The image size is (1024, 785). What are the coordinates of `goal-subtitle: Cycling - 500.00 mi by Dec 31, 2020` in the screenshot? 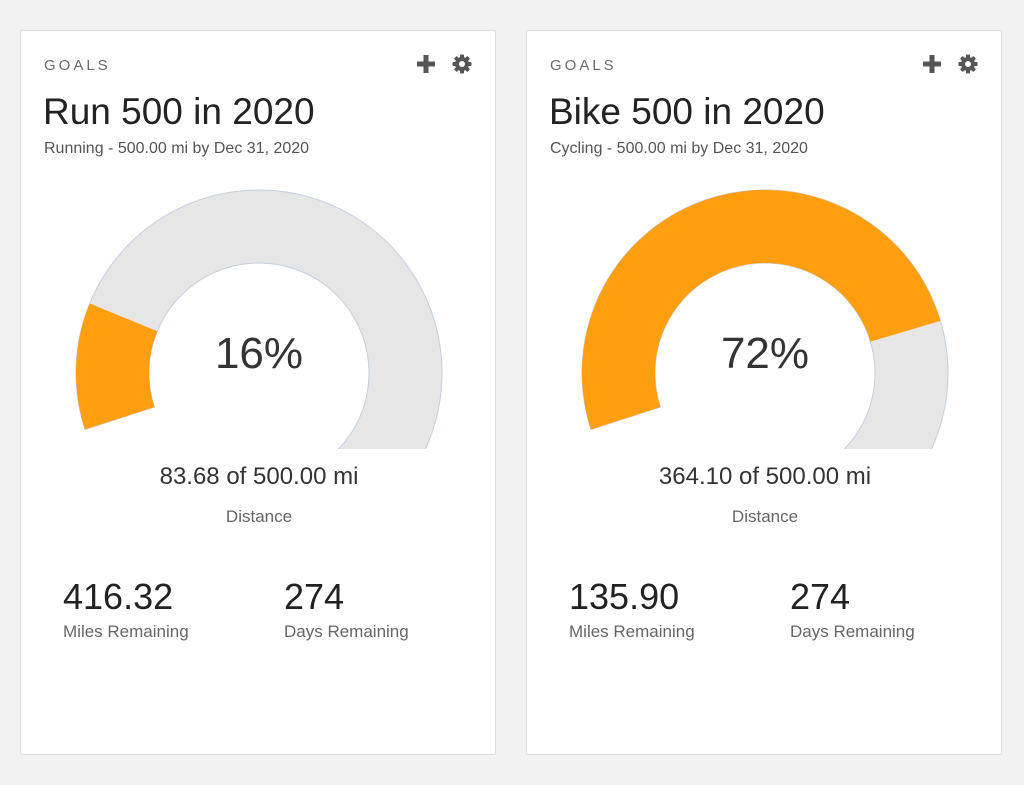 It's located at (679, 148).